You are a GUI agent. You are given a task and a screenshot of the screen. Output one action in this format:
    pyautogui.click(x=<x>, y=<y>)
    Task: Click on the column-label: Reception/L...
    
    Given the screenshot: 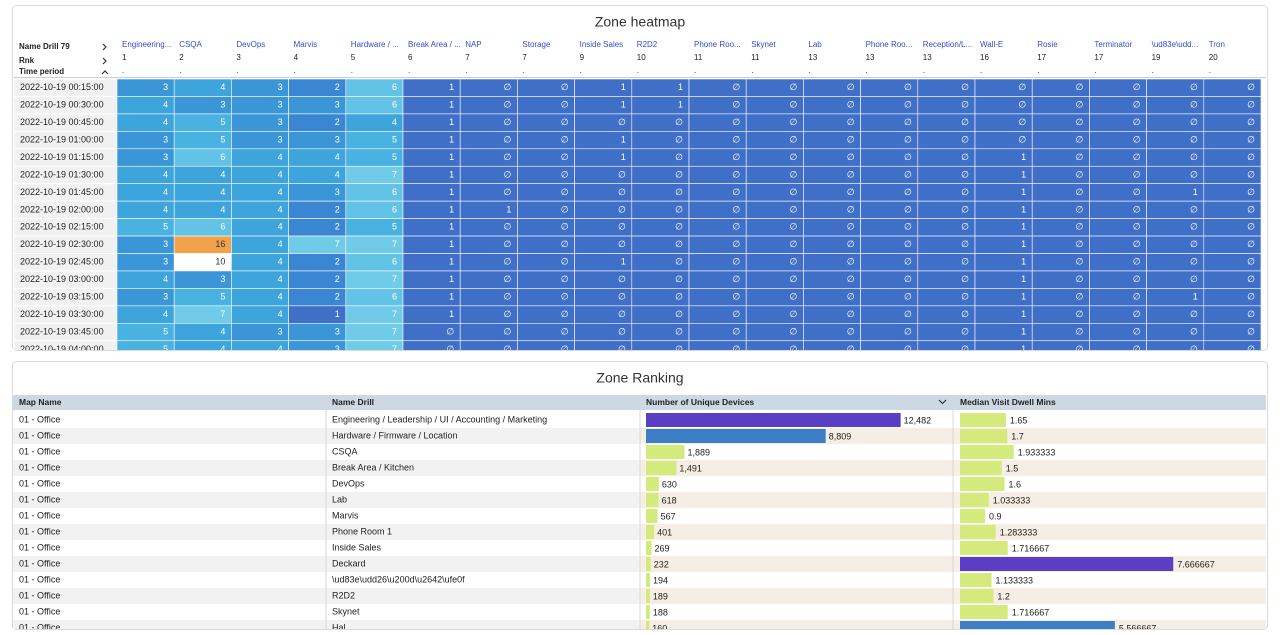 What is the action you would take?
    pyautogui.click(x=947, y=44)
    